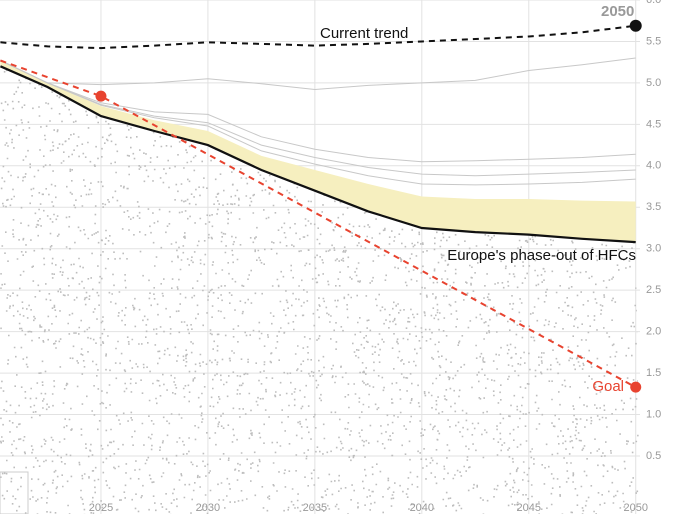 Image resolution: width=685 pixels, height=514 pixels. Describe the element at coordinates (635, 25) in the screenshot. I see `end-marker` at that location.